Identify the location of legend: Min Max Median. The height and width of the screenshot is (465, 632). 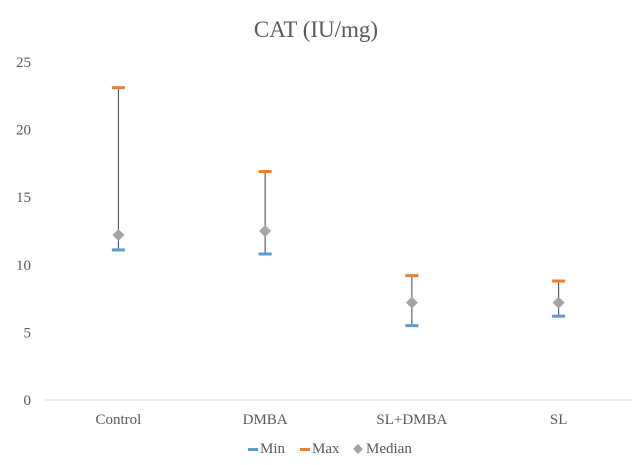
(330, 449).